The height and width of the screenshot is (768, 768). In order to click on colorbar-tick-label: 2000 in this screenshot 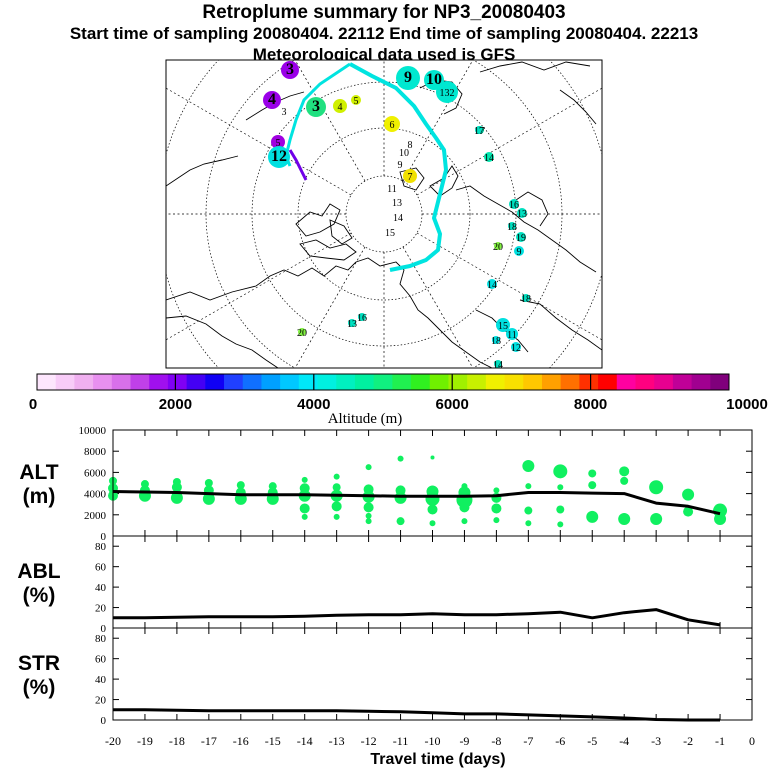, I will do `click(175, 404)`.